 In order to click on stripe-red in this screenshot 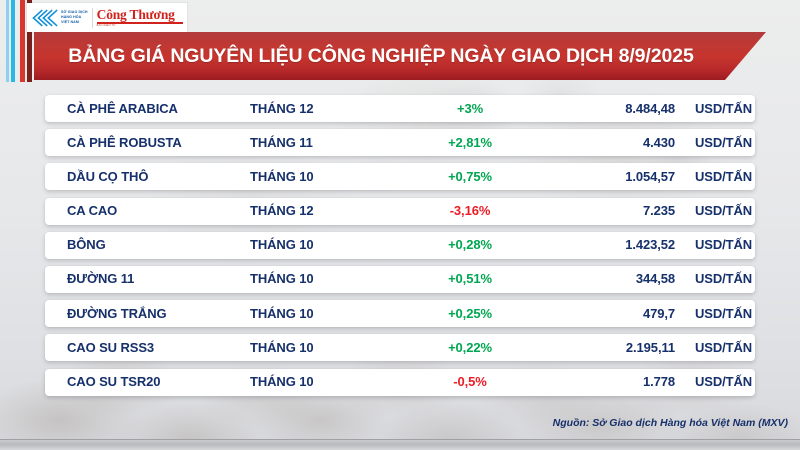, I will do `click(22, 41)`.